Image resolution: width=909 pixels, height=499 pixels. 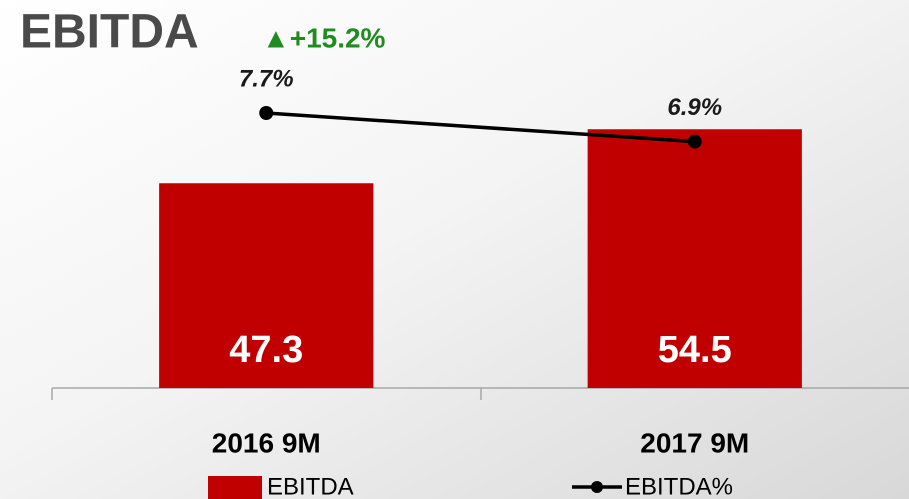 What do you see at coordinates (679, 486) in the screenshot?
I see `legend-label: EBITDA%` at bounding box center [679, 486].